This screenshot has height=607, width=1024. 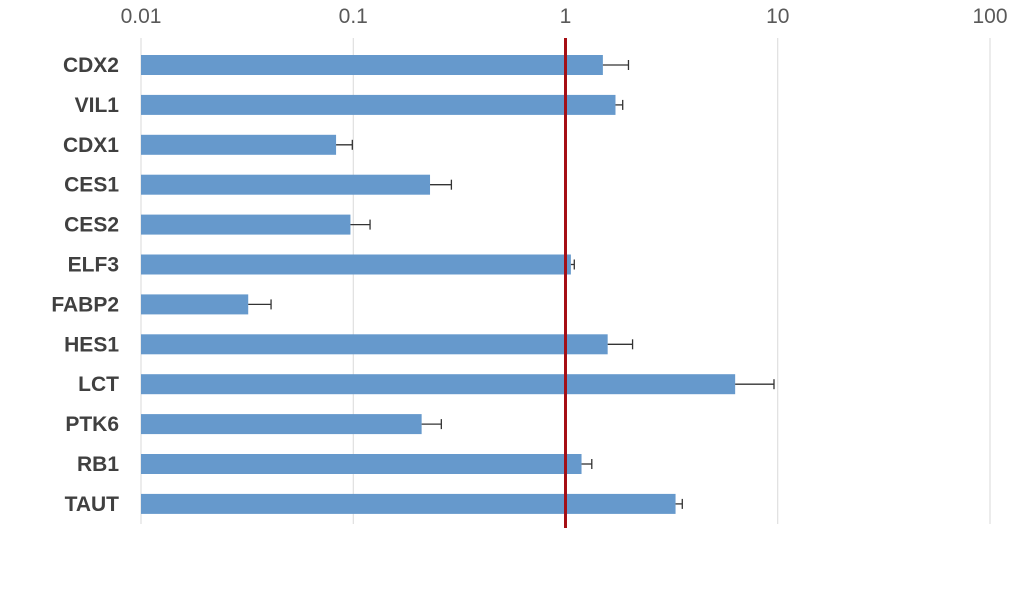 I want to click on bar-taut, so click(x=408, y=503).